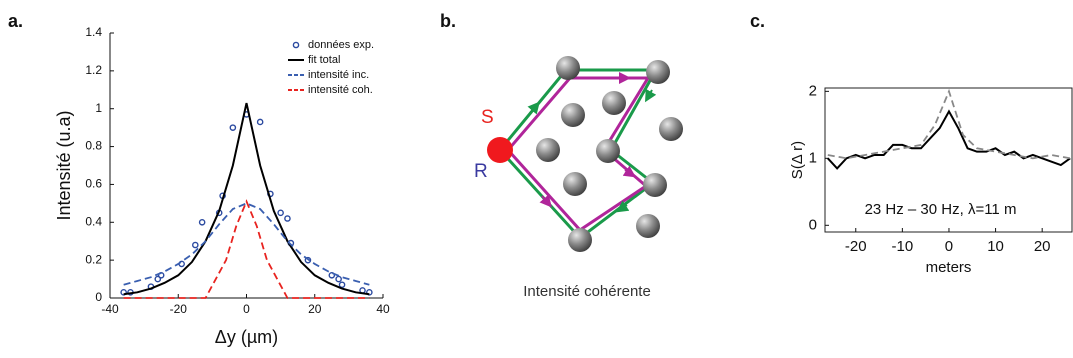 The image size is (1073, 358). Describe the element at coordinates (487, 117) in the screenshot. I see `source-label: S` at that location.